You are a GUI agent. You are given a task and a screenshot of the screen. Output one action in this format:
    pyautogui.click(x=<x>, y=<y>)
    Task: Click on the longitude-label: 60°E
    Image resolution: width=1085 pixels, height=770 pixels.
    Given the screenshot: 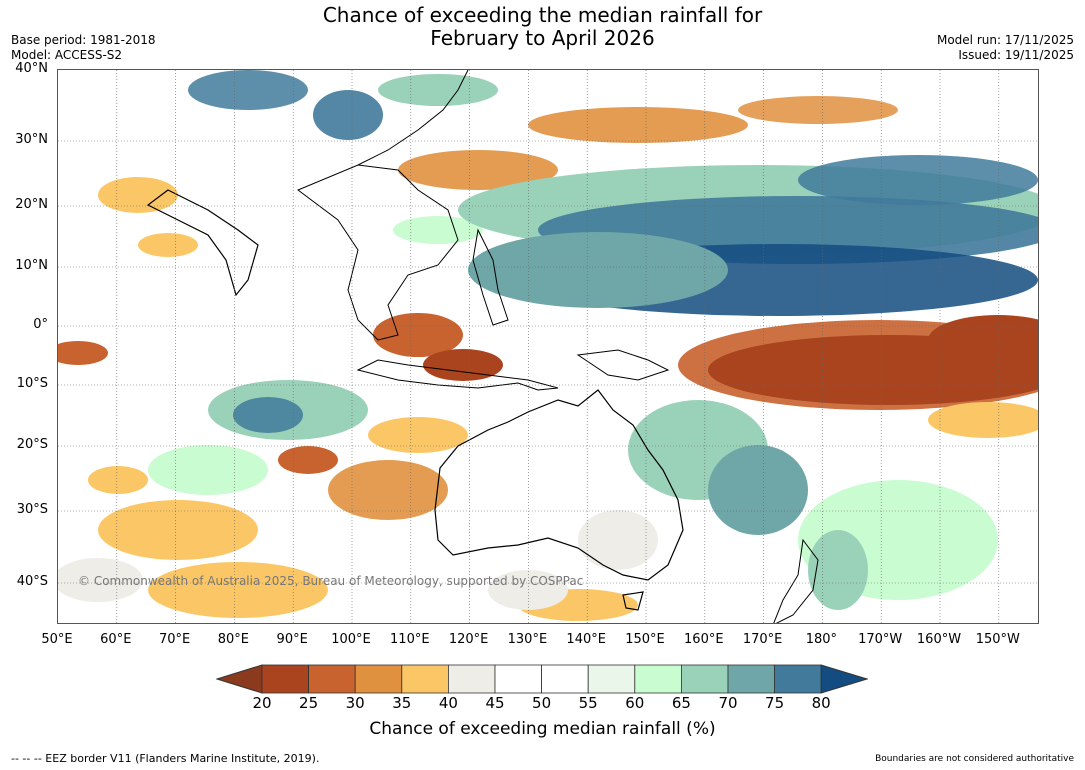 What is the action you would take?
    pyautogui.click(x=116, y=639)
    